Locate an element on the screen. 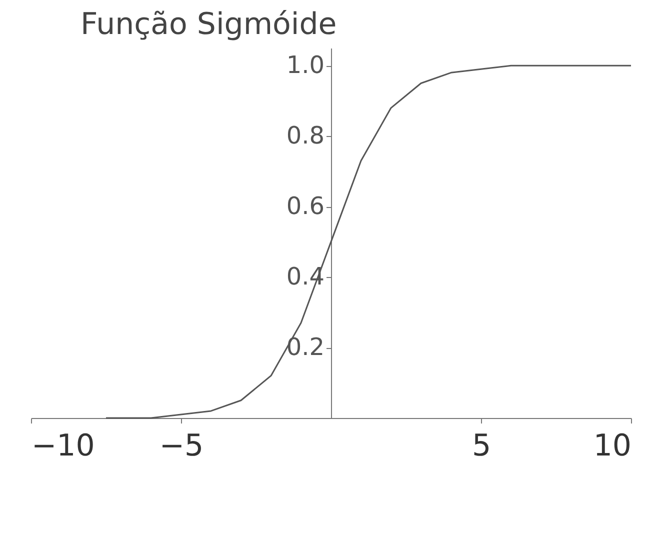  x-tick-label: −5 is located at coordinates (181, 446).